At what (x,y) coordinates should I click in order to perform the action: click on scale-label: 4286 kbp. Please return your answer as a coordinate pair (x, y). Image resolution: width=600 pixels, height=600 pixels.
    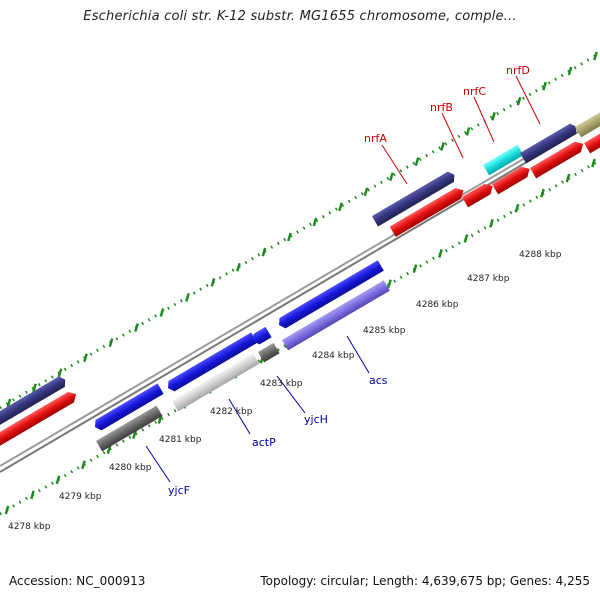
    Looking at the image, I should click on (437, 305).